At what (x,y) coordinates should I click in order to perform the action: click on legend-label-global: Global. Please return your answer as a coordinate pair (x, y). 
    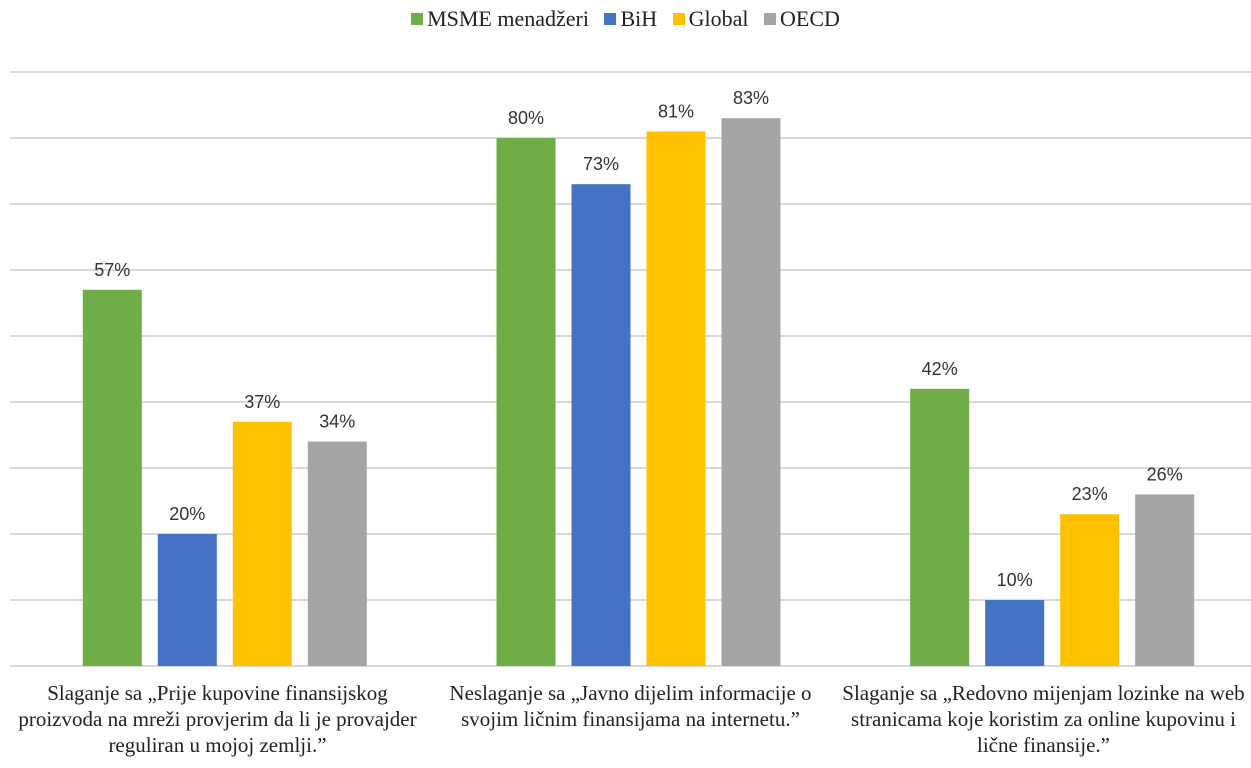
    Looking at the image, I should click on (718, 18).